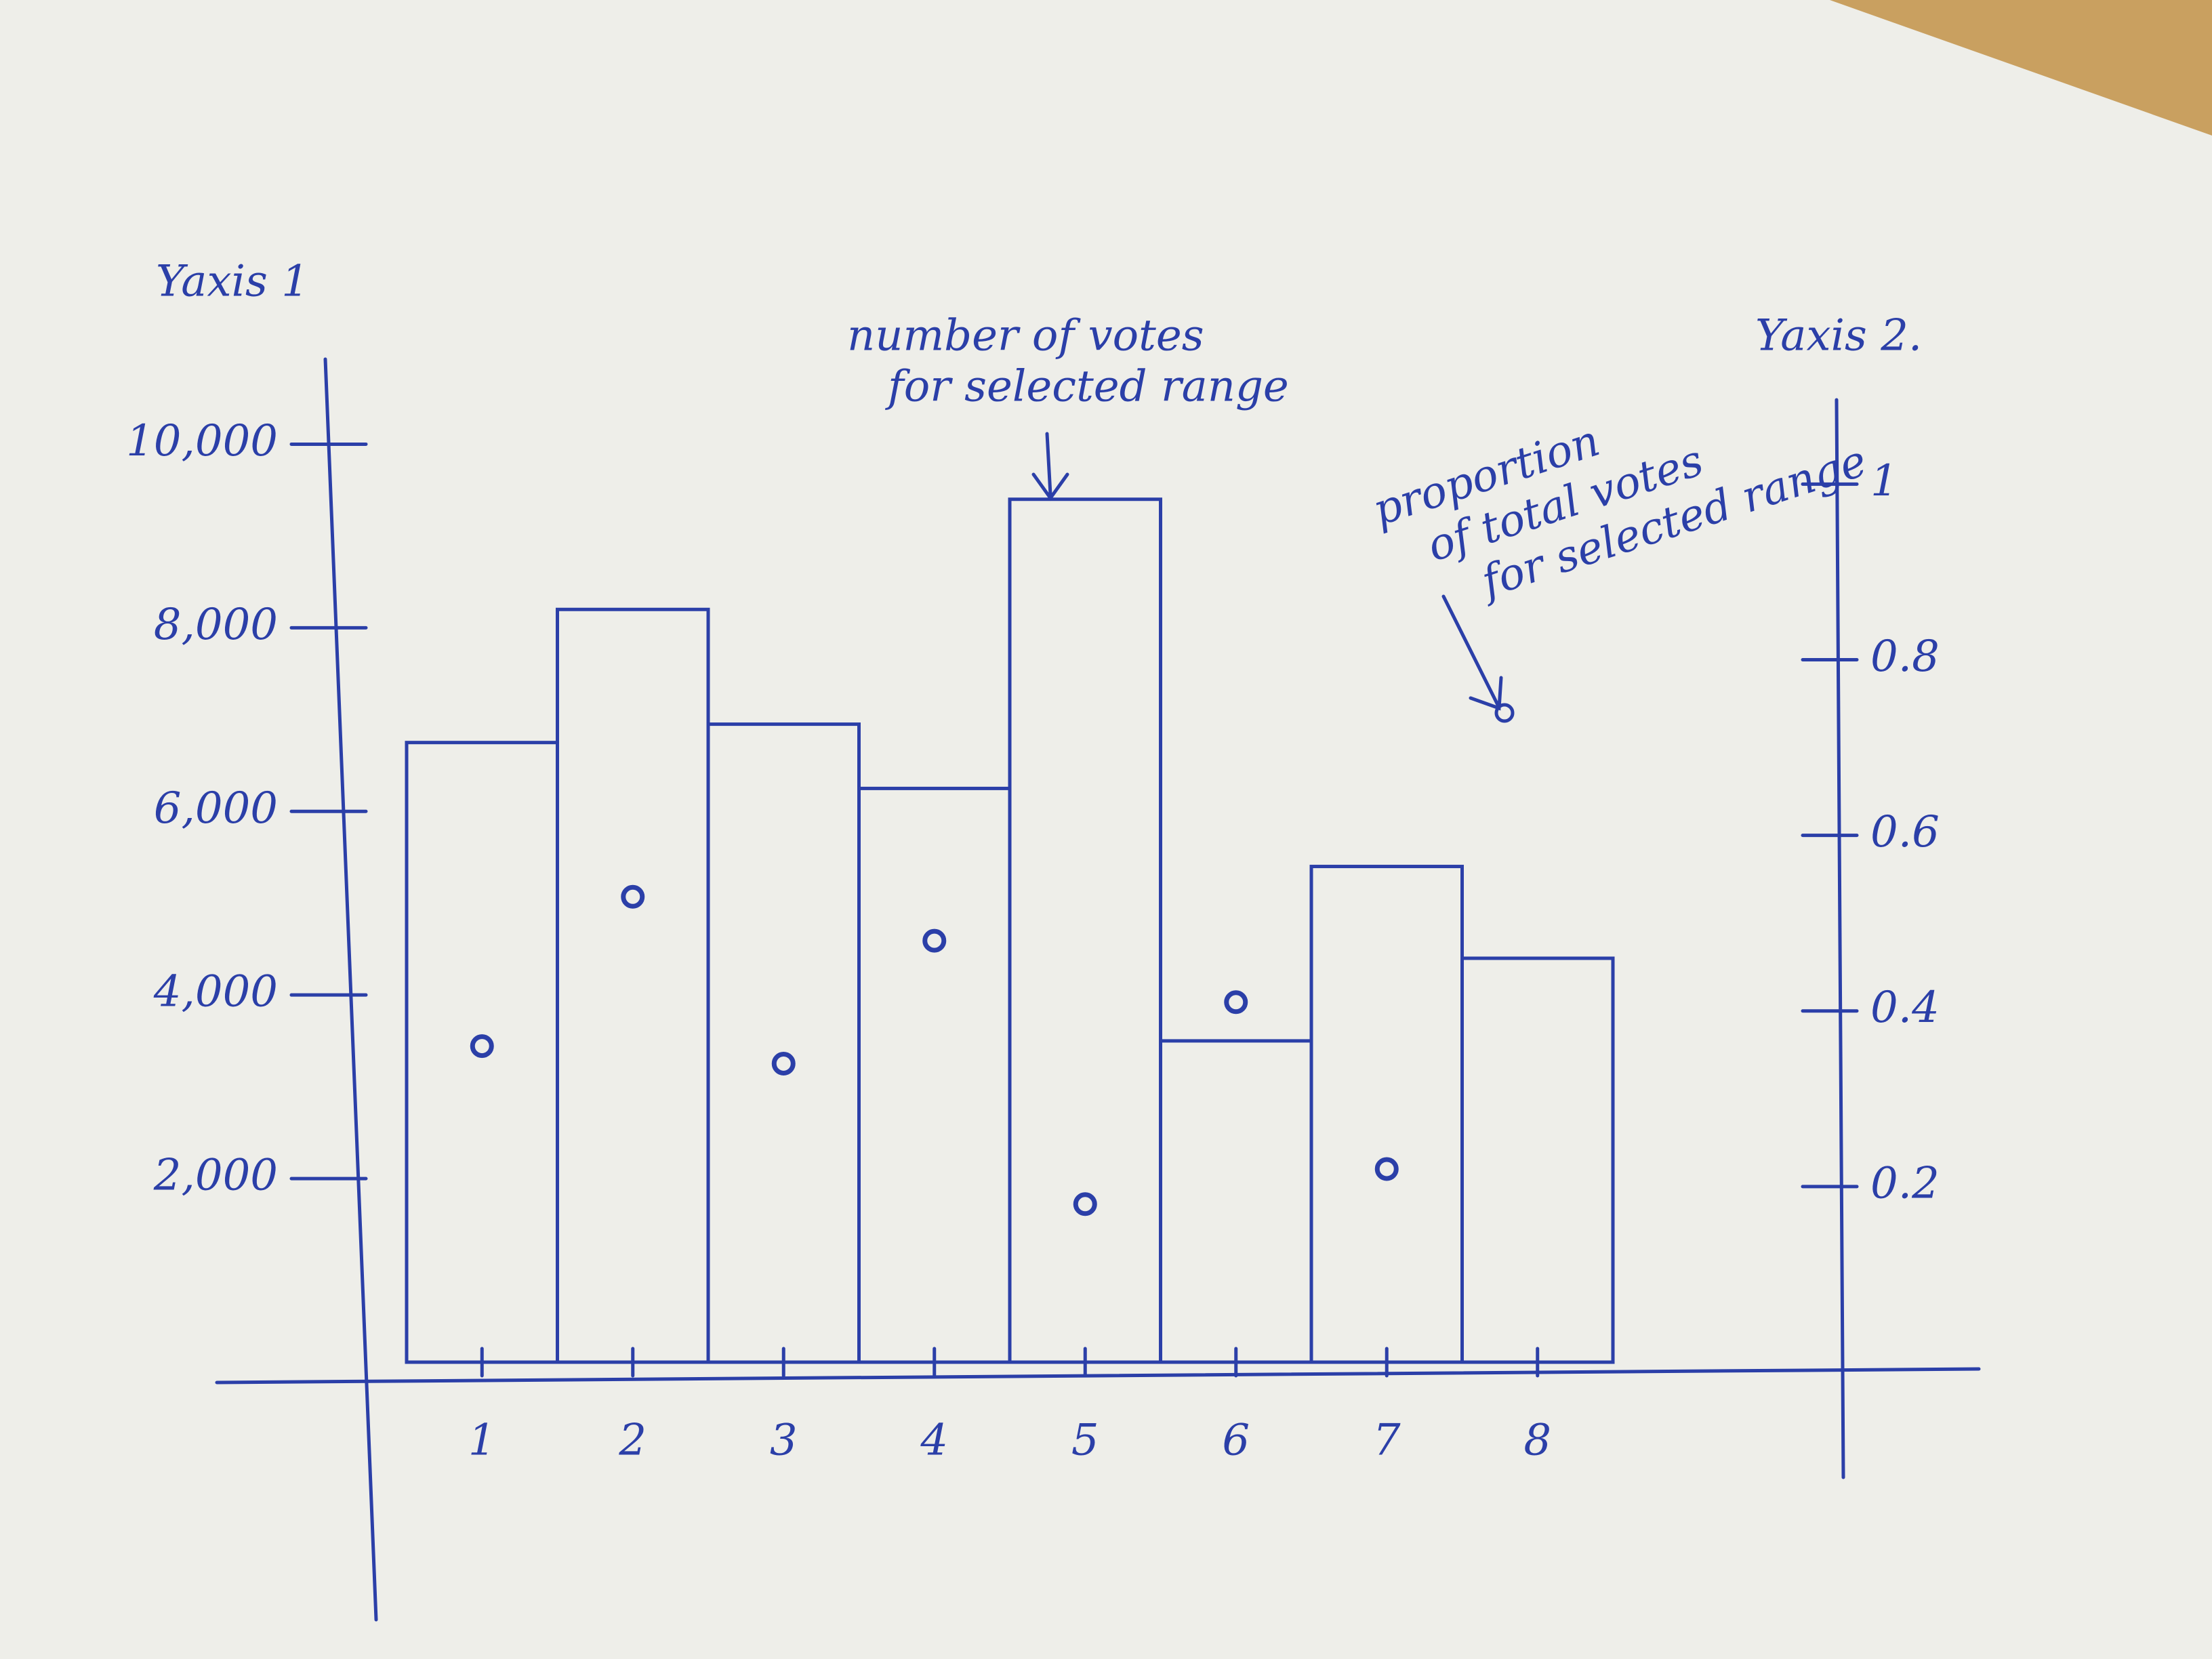 The height and width of the screenshot is (1659, 2212). What do you see at coordinates (1387, 1441) in the screenshot?
I see `x-tick-label: 7` at bounding box center [1387, 1441].